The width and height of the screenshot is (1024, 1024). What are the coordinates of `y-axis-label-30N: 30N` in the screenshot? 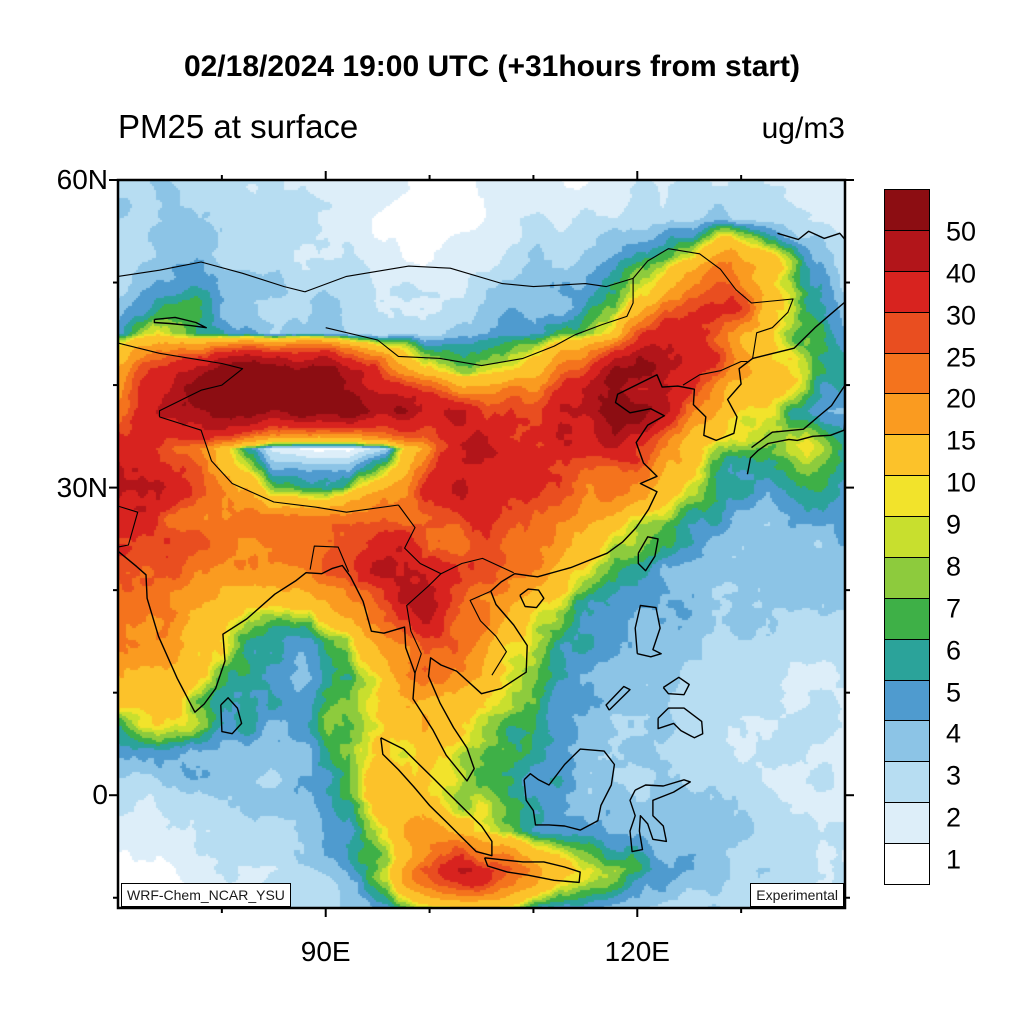 It's located at (82, 487).